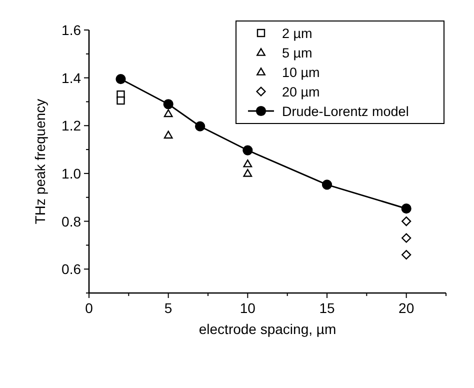 Image resolution: width=474 pixels, height=388 pixels. Describe the element at coordinates (72, 78) in the screenshot. I see `y-tick-label: 1.4` at that location.